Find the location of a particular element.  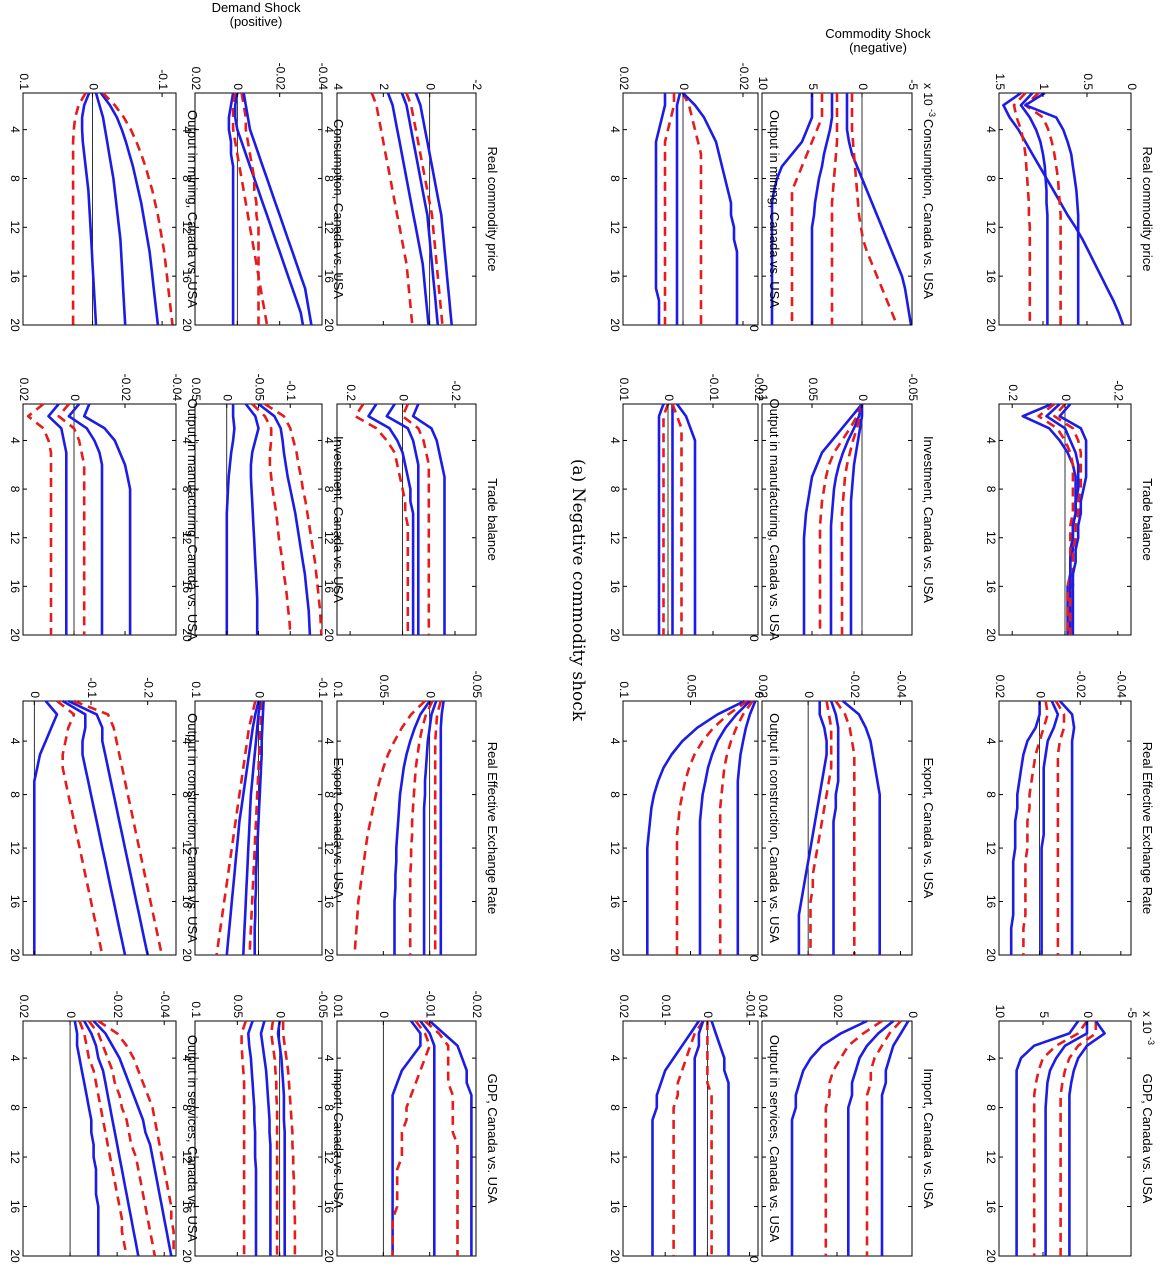

group-label-demand-line1: Demand Shock is located at coordinates (256, 7).